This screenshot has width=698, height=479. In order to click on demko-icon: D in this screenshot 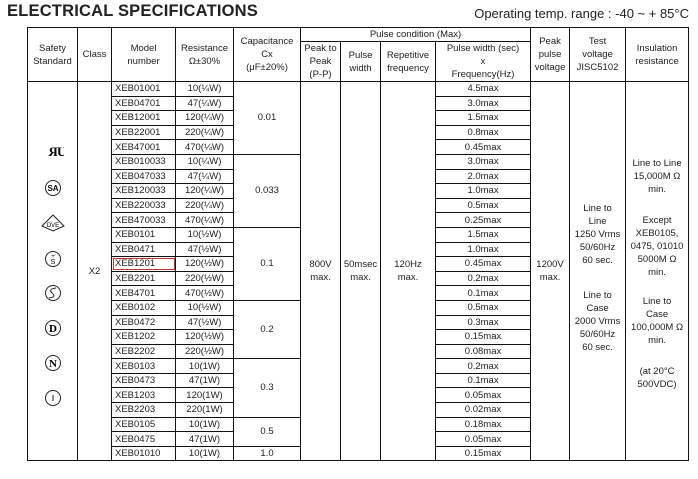, I will do `click(53, 329)`.